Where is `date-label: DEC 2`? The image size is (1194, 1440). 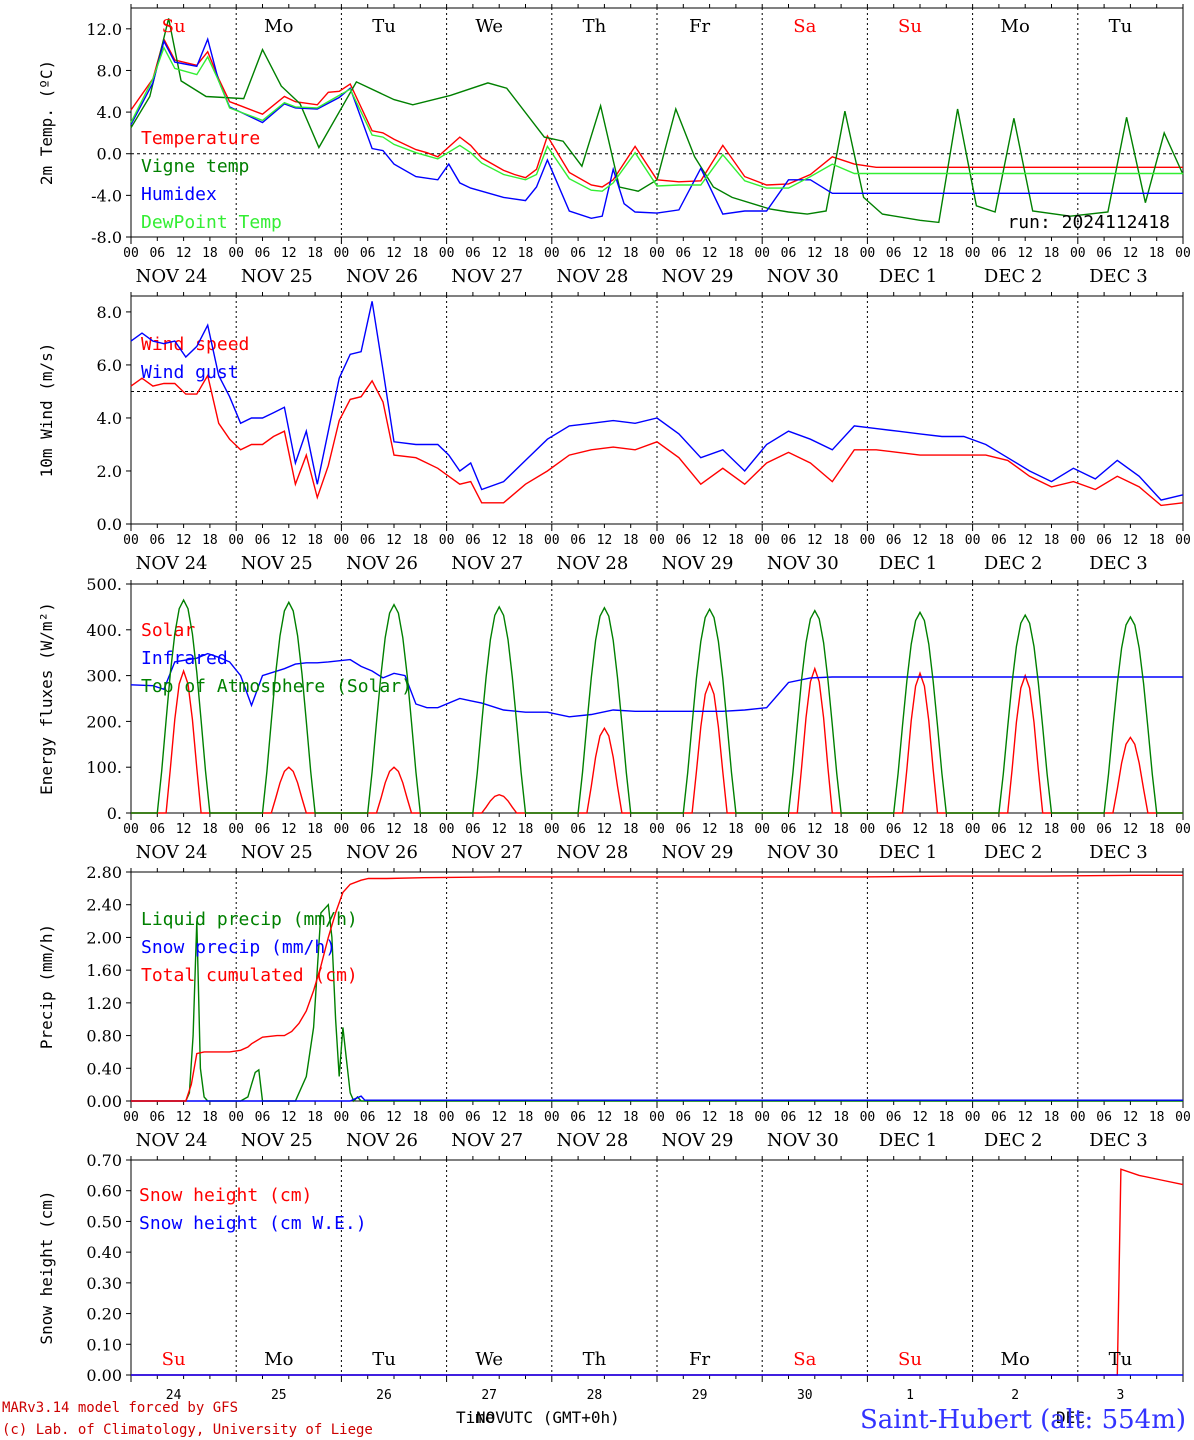 date-label: DEC 2 is located at coordinates (1013, 276).